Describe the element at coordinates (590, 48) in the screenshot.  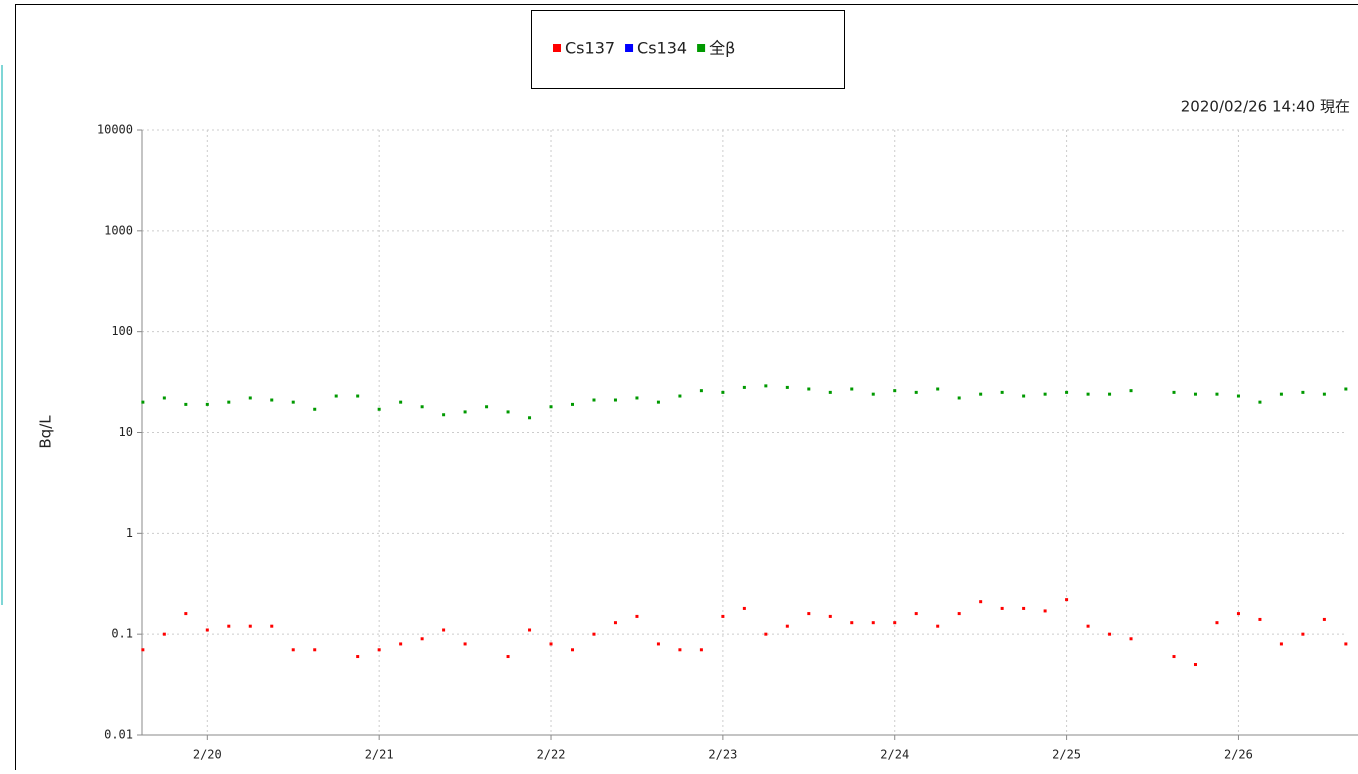
I see `legend-label: Cs137` at that location.